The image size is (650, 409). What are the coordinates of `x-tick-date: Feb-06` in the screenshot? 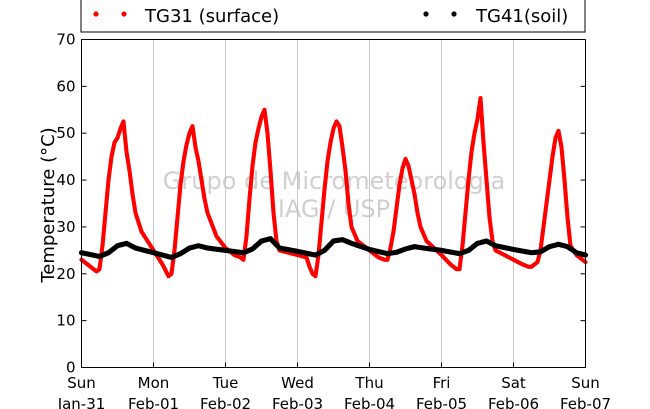 It's located at (513, 402).